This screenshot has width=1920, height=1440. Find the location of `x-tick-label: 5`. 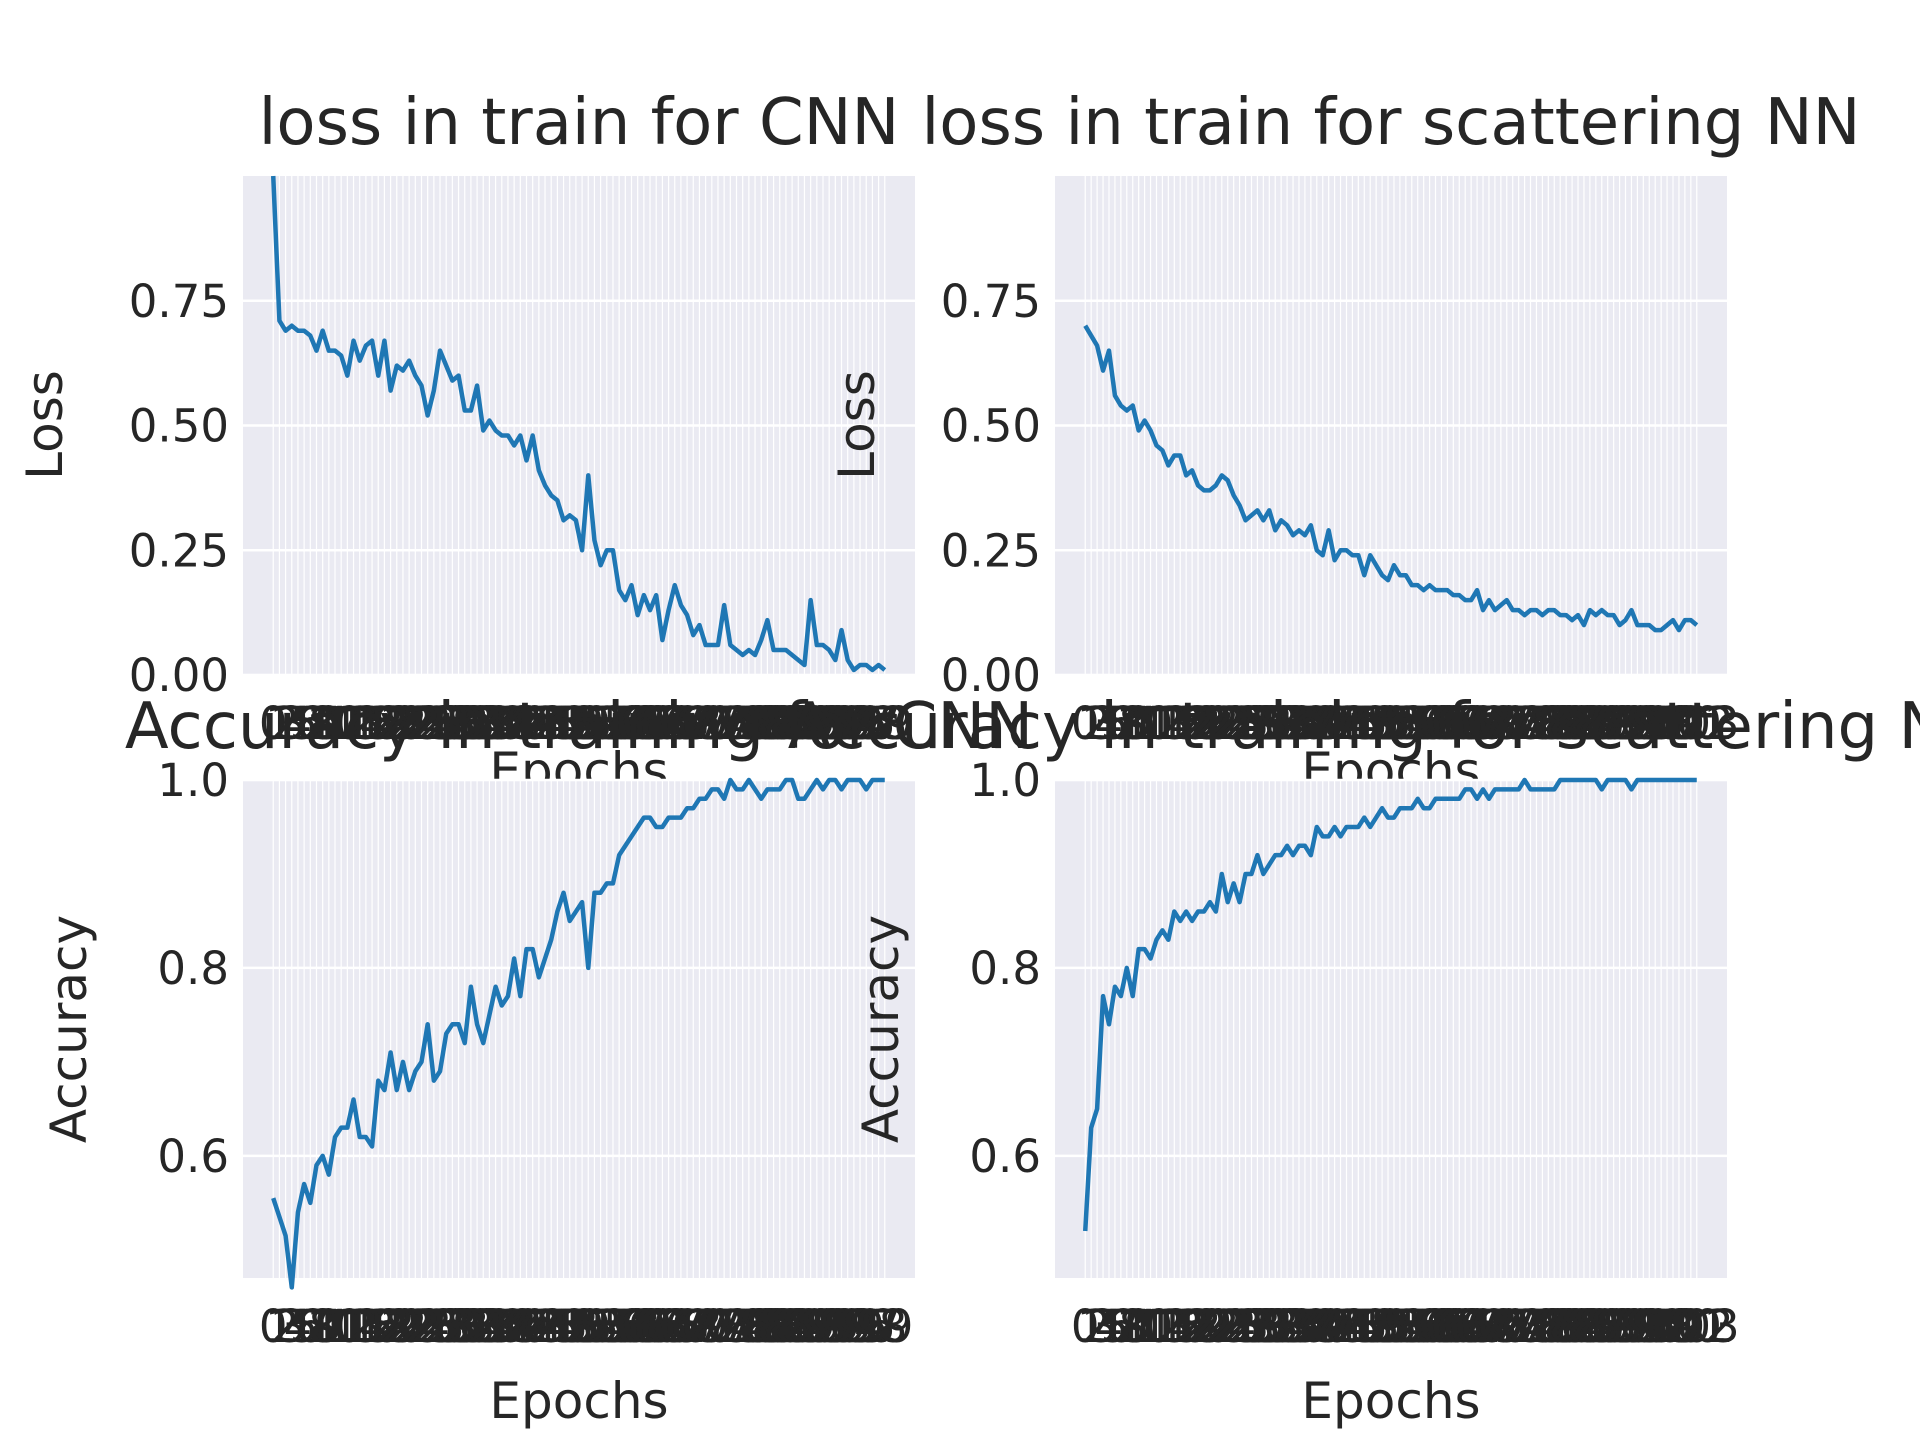

x-tick-label: 5 is located at coordinates (1115, 723).